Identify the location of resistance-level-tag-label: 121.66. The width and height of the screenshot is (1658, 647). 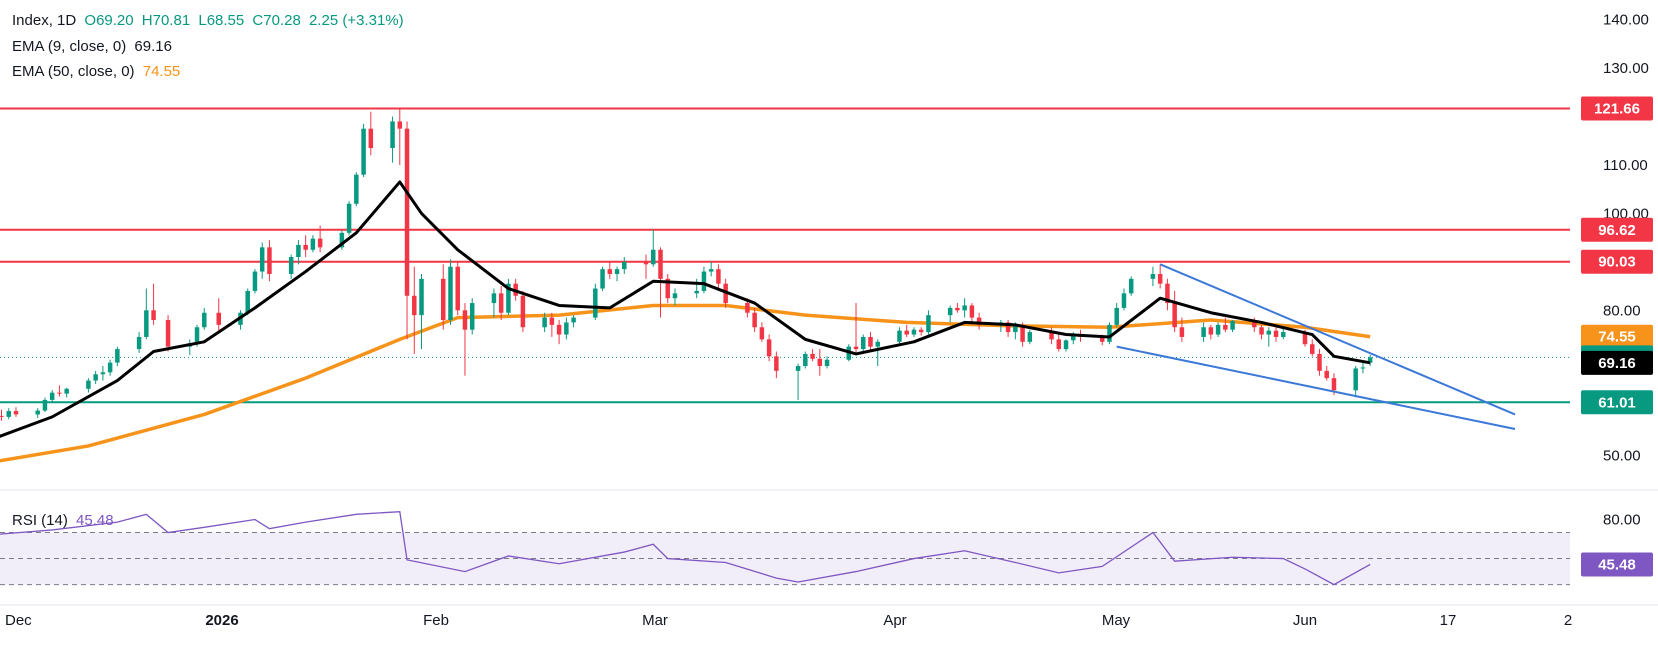
(1617, 109).